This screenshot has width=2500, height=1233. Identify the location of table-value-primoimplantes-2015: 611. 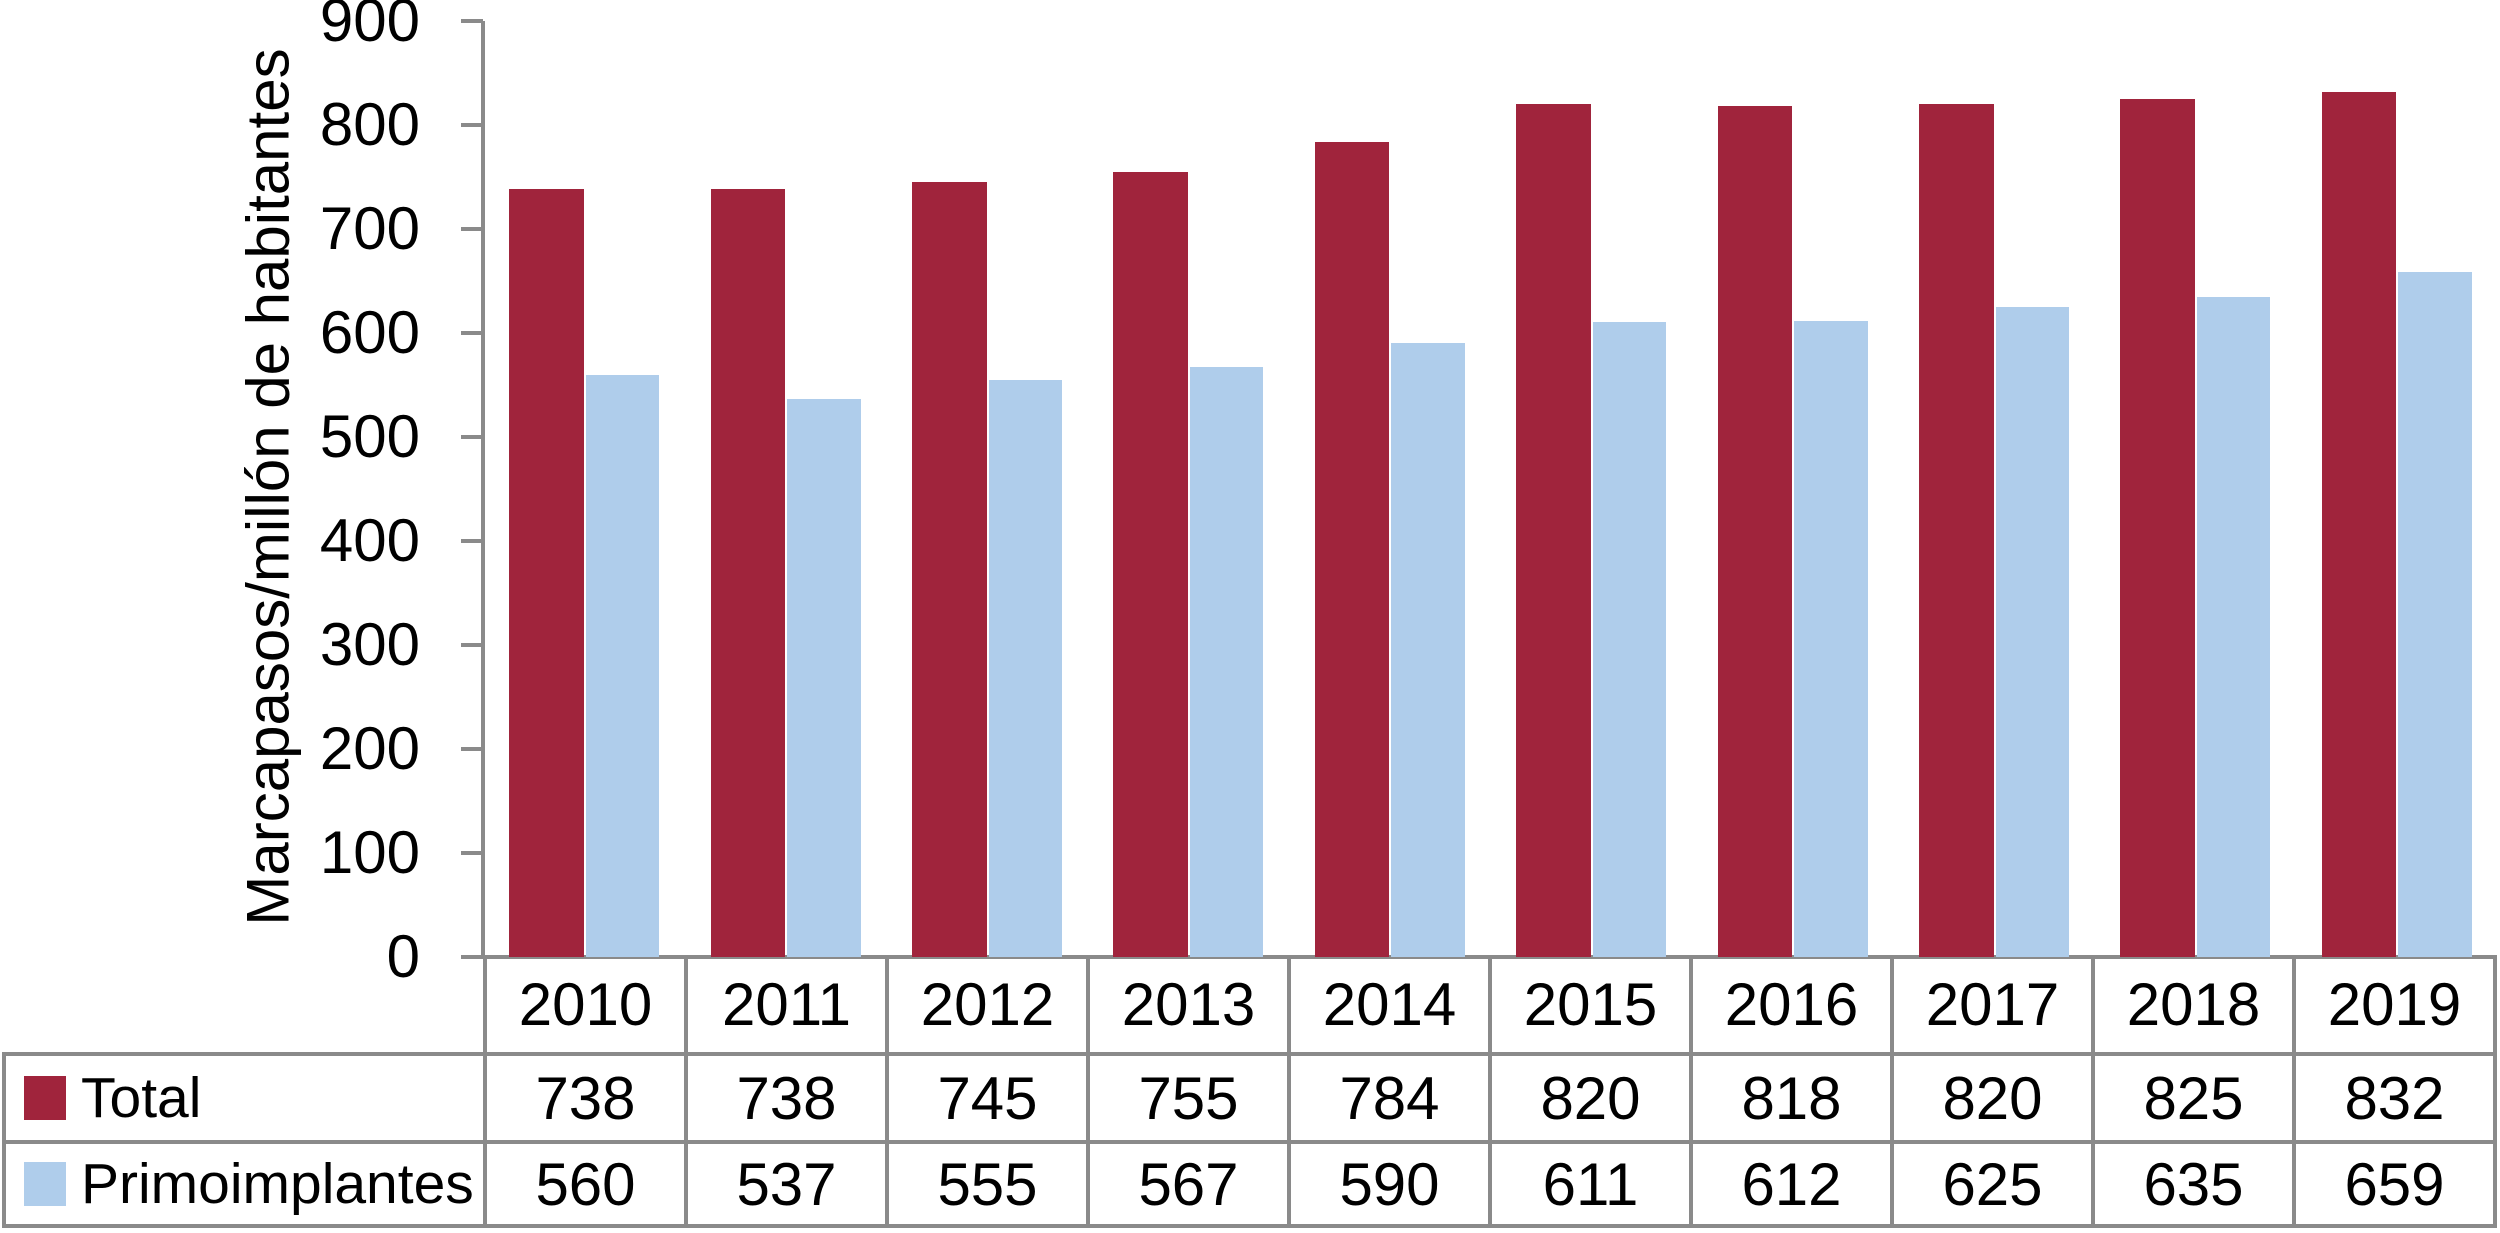
(1588, 1182).